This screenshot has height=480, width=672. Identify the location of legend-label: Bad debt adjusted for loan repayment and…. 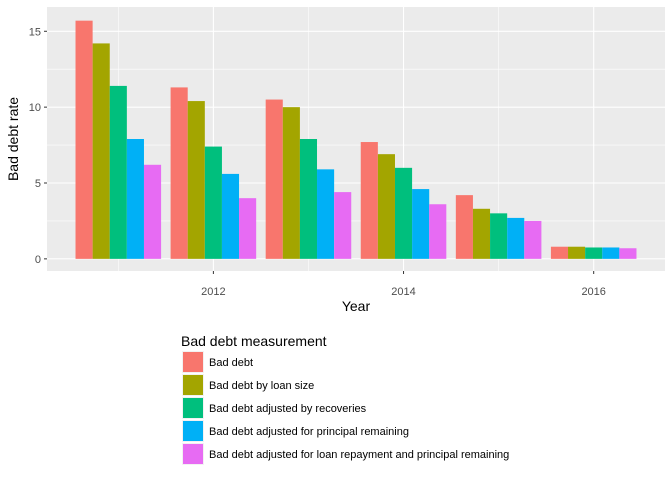
(359, 455).